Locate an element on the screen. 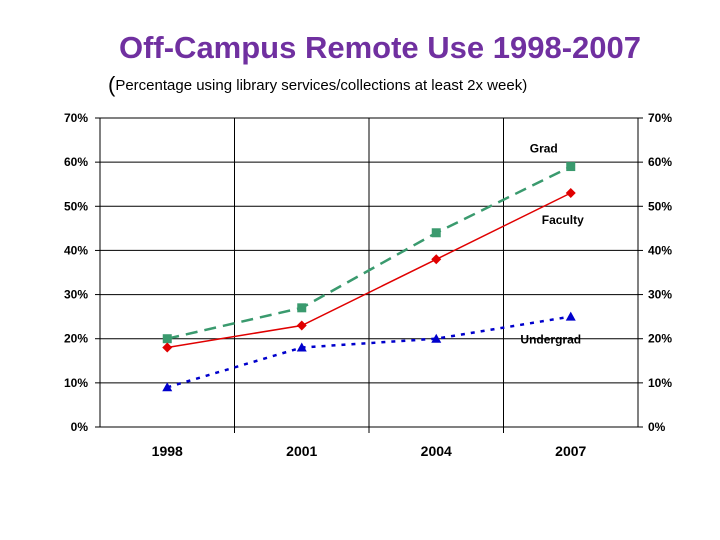  y-tick-label-right: 60% is located at coordinates (660, 162).